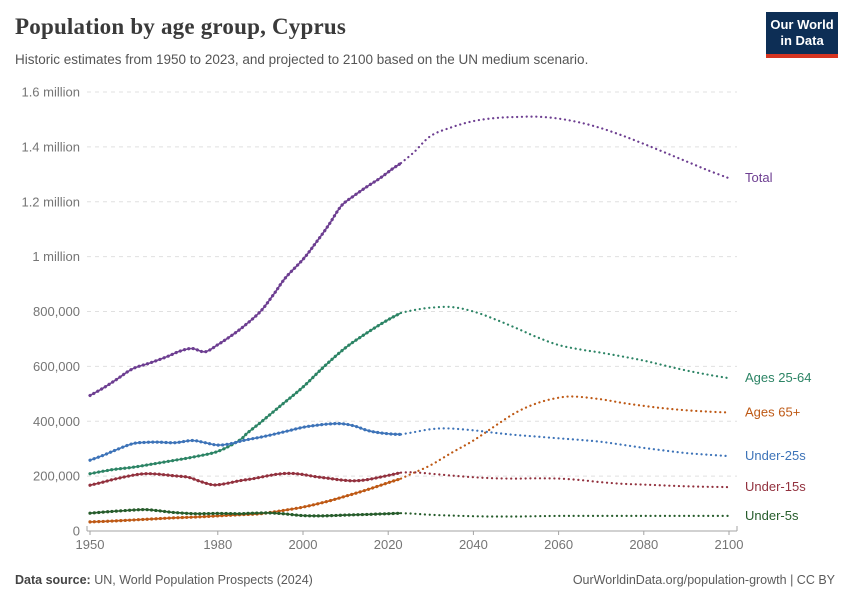 The image size is (850, 600). I want to click on y-axis-tick-label: 1.6 million, so click(50, 92).